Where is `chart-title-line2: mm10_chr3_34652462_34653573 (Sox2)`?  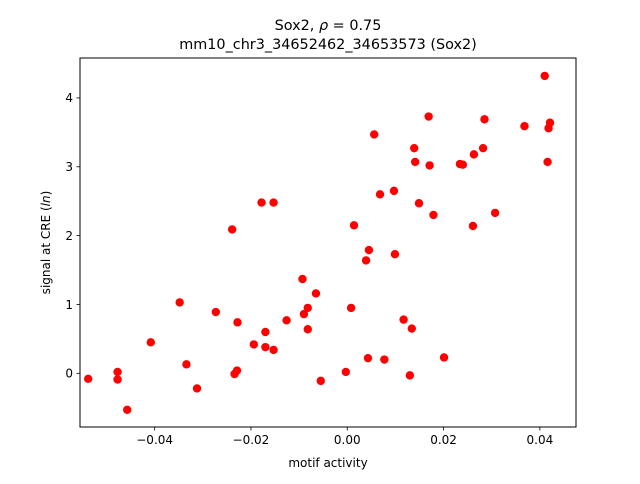 chart-title-line2: mm10_chr3_34652462_34653573 (Sox2) is located at coordinates (328, 45).